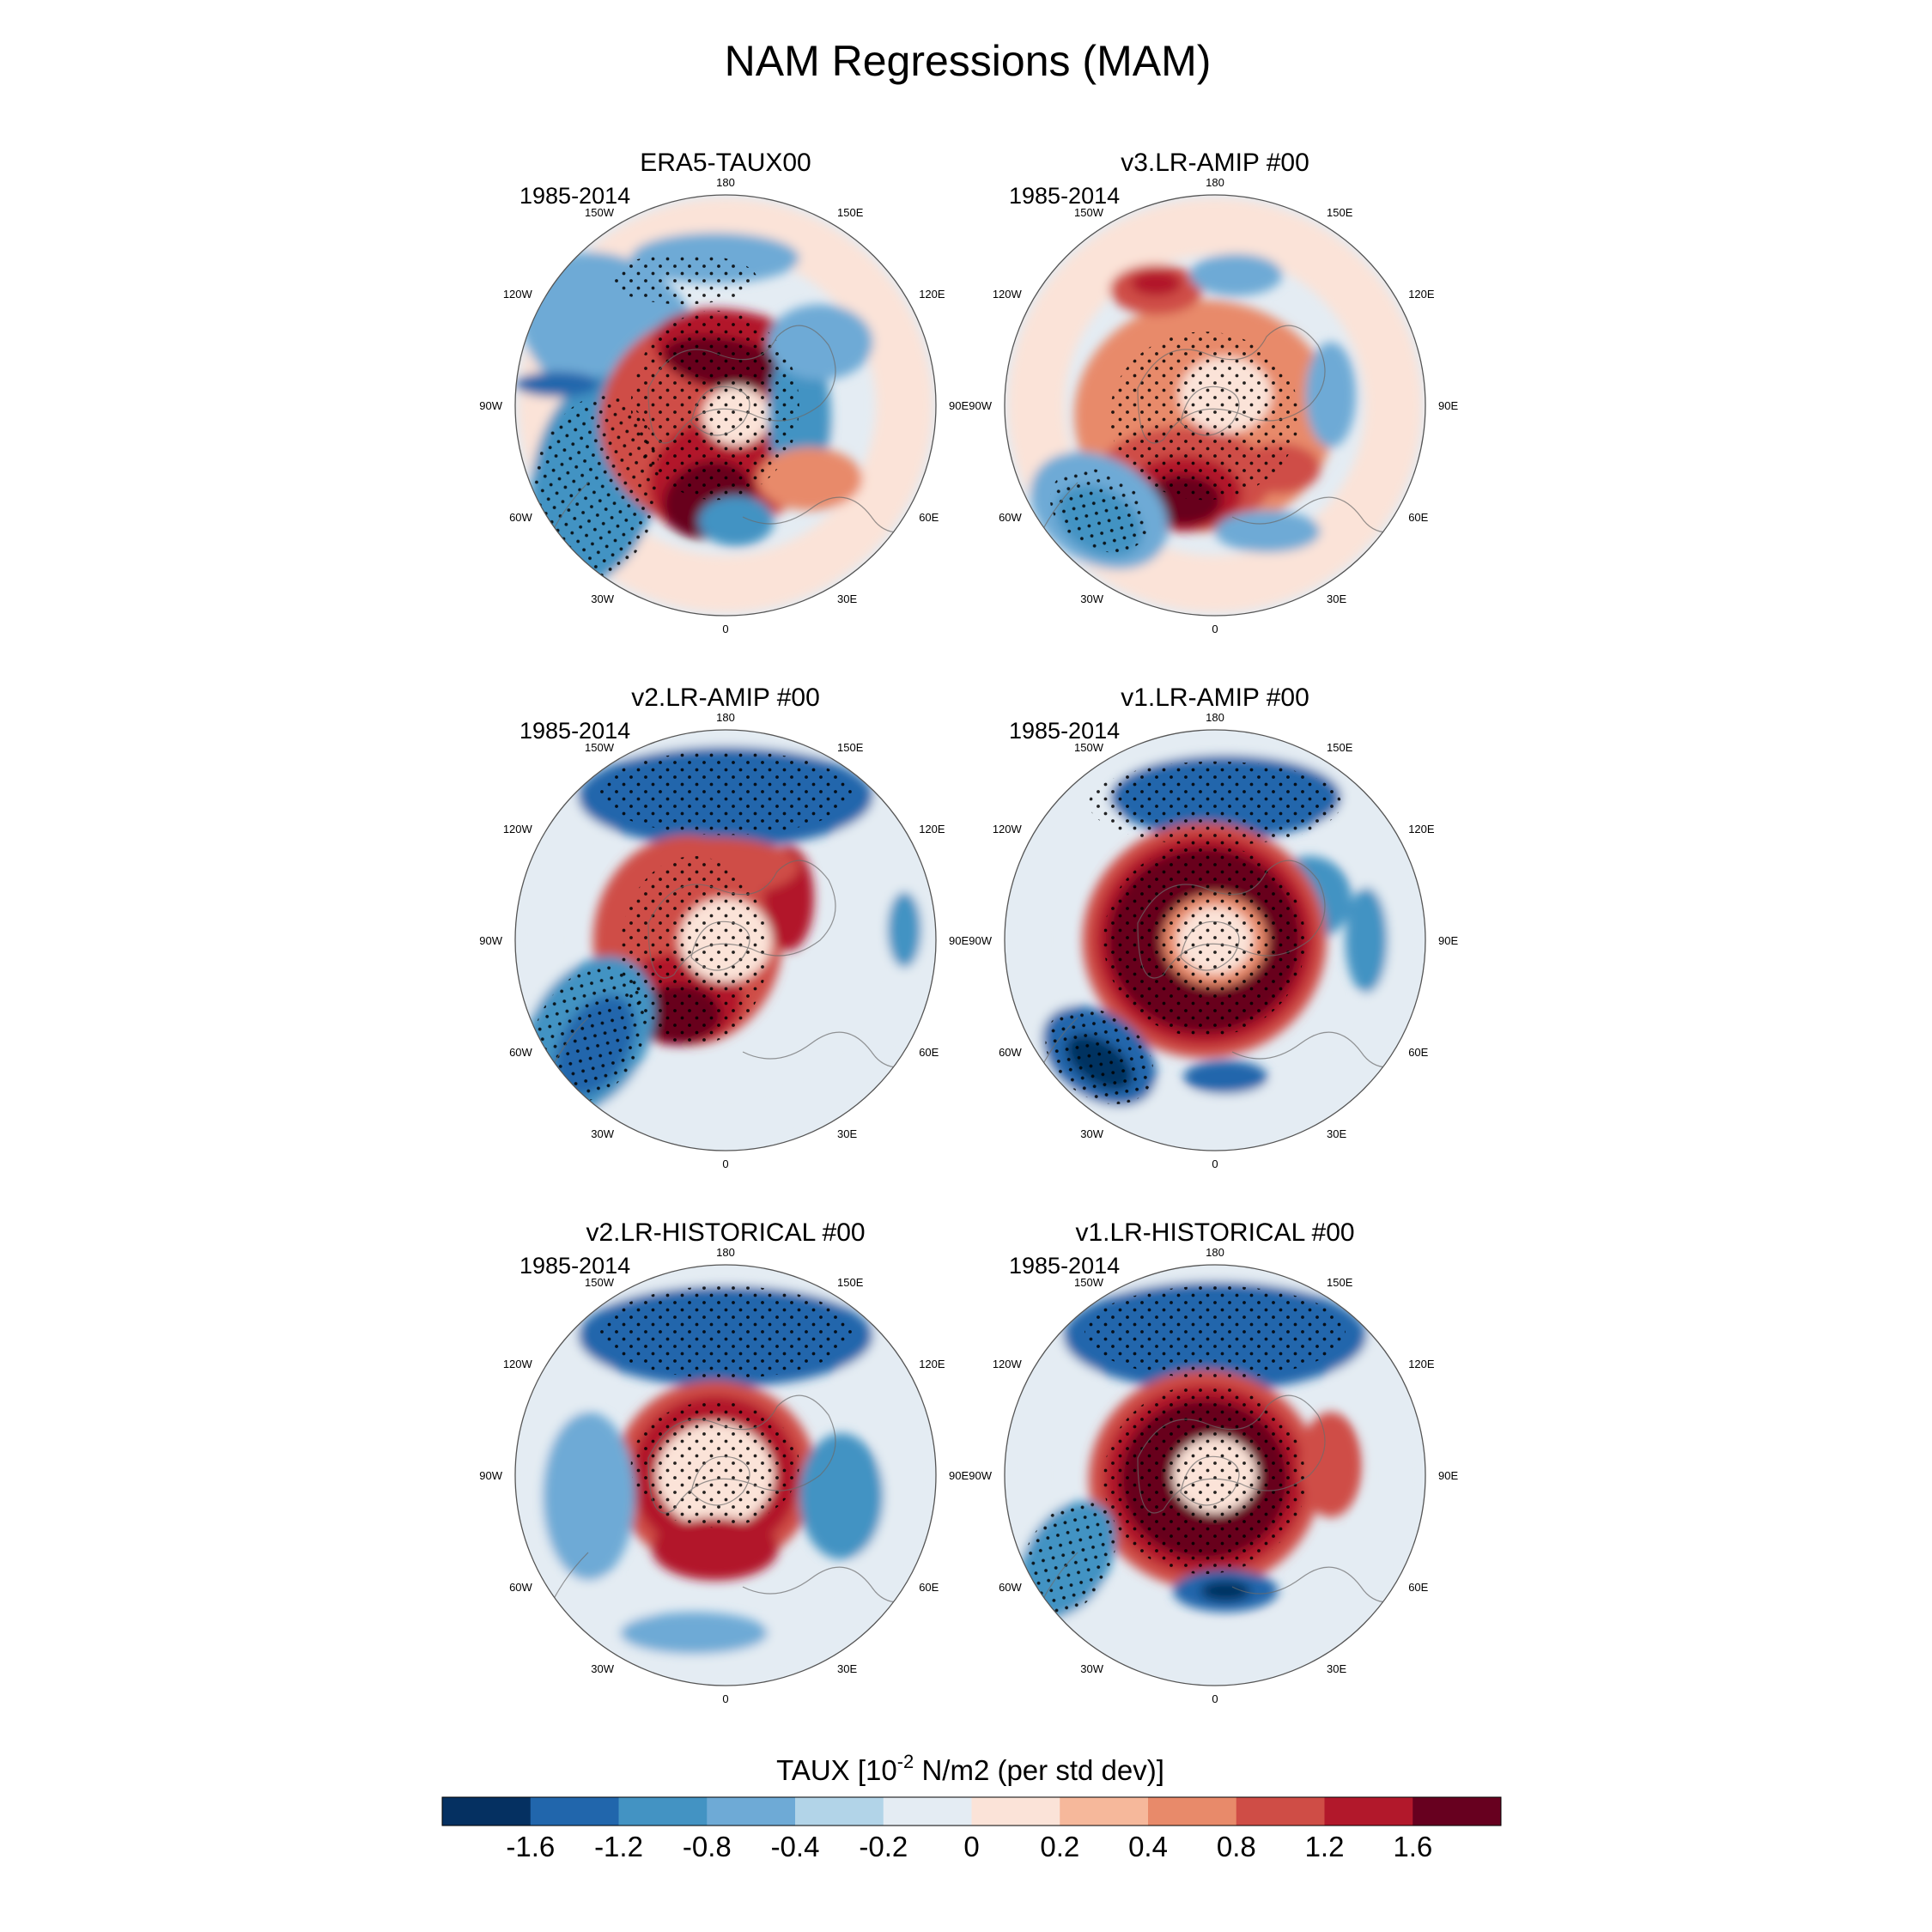 This screenshot has width=1932, height=1932. I want to click on colorbar-ticks: -1.6 -1.2 -0.8 -0.4 -0.2 0 0.2 0.4 0.8 1.2 1.6, so click(969, 1846).